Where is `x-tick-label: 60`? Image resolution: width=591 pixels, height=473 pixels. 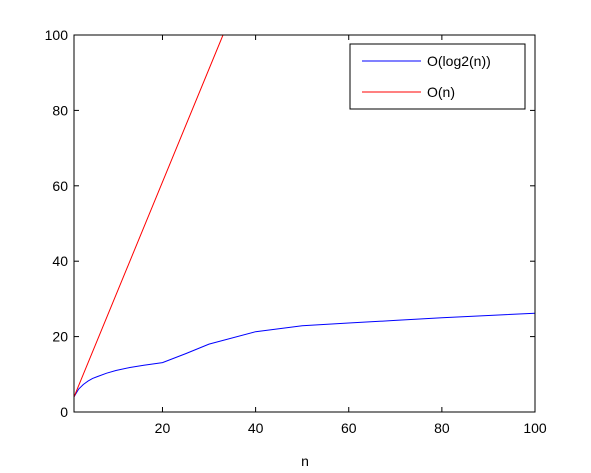
x-tick-label: 60 is located at coordinates (349, 428).